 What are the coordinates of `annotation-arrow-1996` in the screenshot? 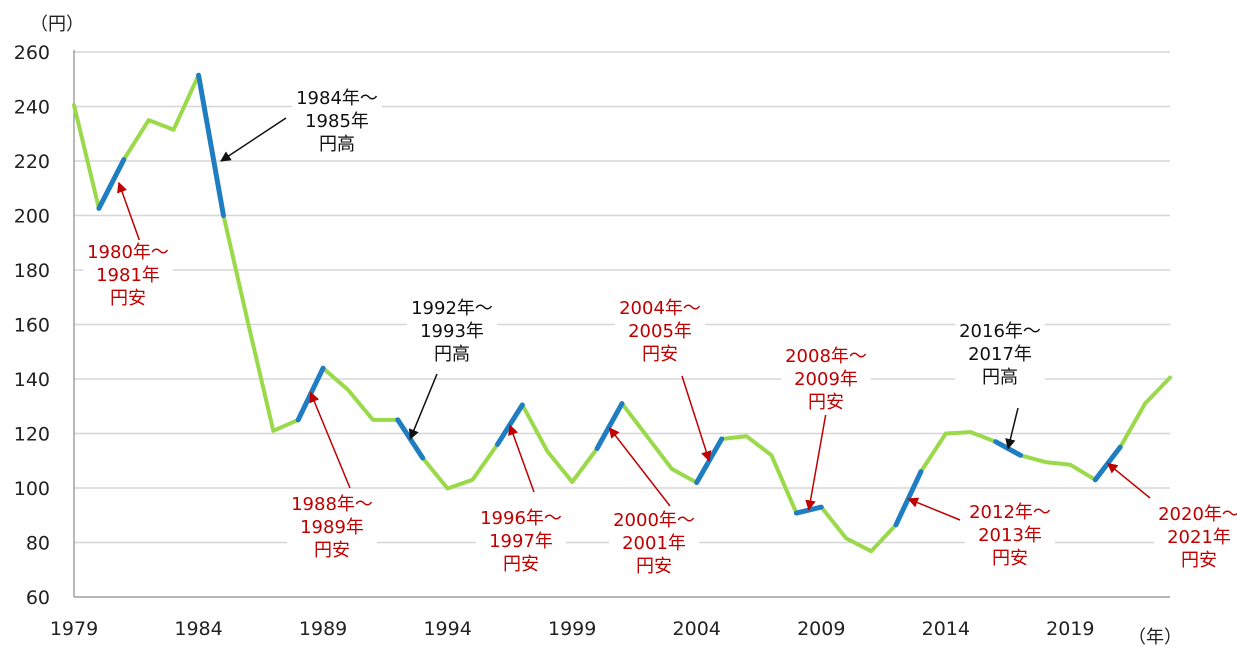 It's located at (521, 458).